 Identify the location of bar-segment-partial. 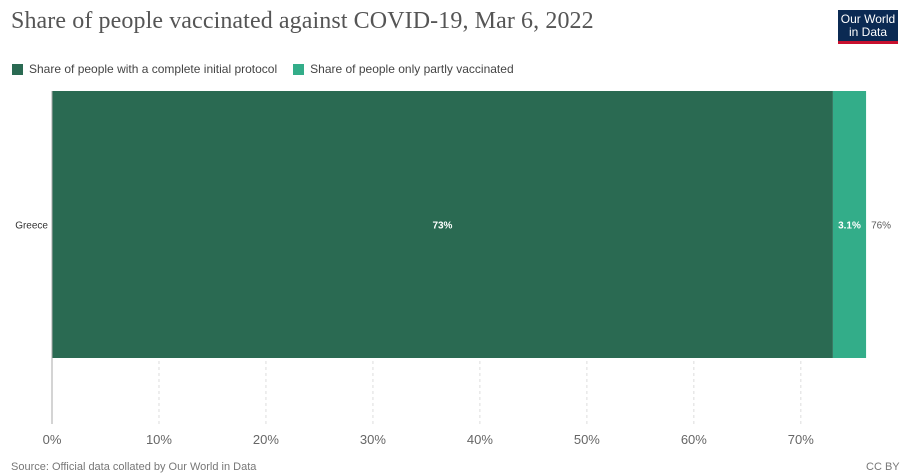
(849, 224).